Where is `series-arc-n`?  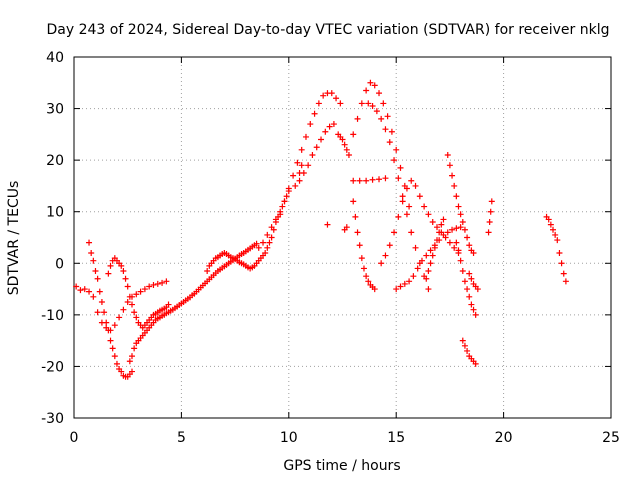
series-arc-n is located at coordinates (428, 258).